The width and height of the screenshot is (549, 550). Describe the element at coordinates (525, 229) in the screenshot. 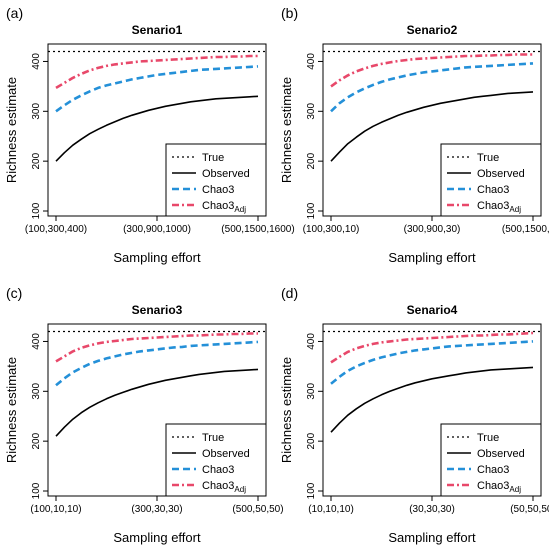

I see `x-tick-label: (500,1500,50)` at that location.